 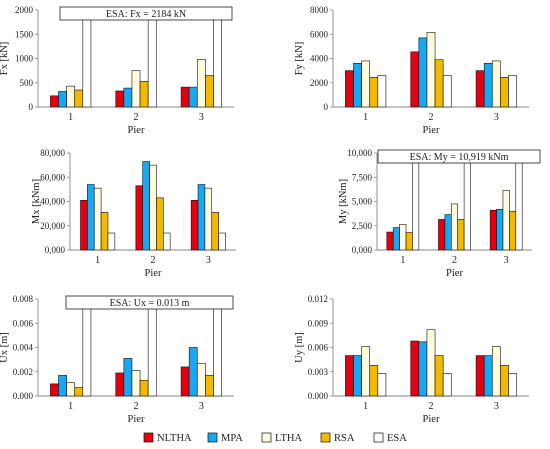 What do you see at coordinates (318, 348) in the screenshot?
I see `y-tick-label: 0.006` at bounding box center [318, 348].